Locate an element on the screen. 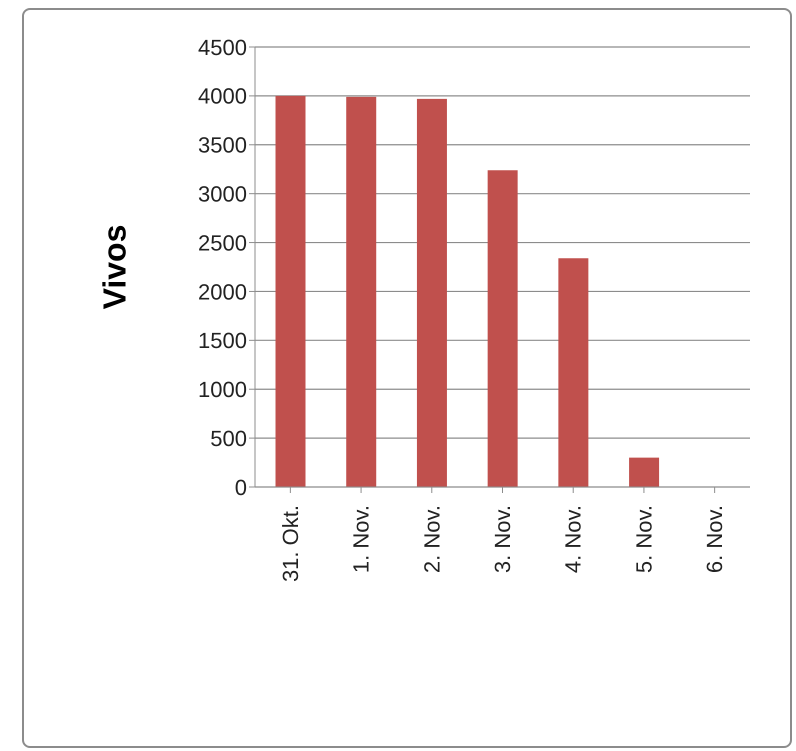  y-tick-label: 3000 is located at coordinates (222, 193).